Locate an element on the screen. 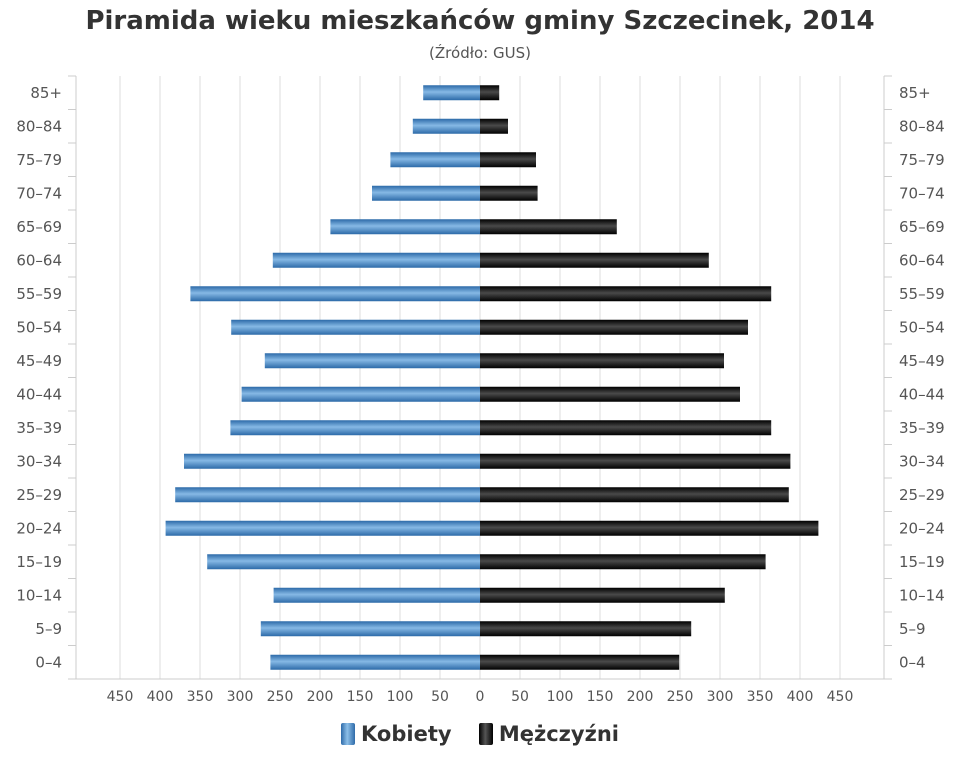 The height and width of the screenshot is (768, 960). legend: Kobiety Mężczyźni is located at coordinates (480, 736).